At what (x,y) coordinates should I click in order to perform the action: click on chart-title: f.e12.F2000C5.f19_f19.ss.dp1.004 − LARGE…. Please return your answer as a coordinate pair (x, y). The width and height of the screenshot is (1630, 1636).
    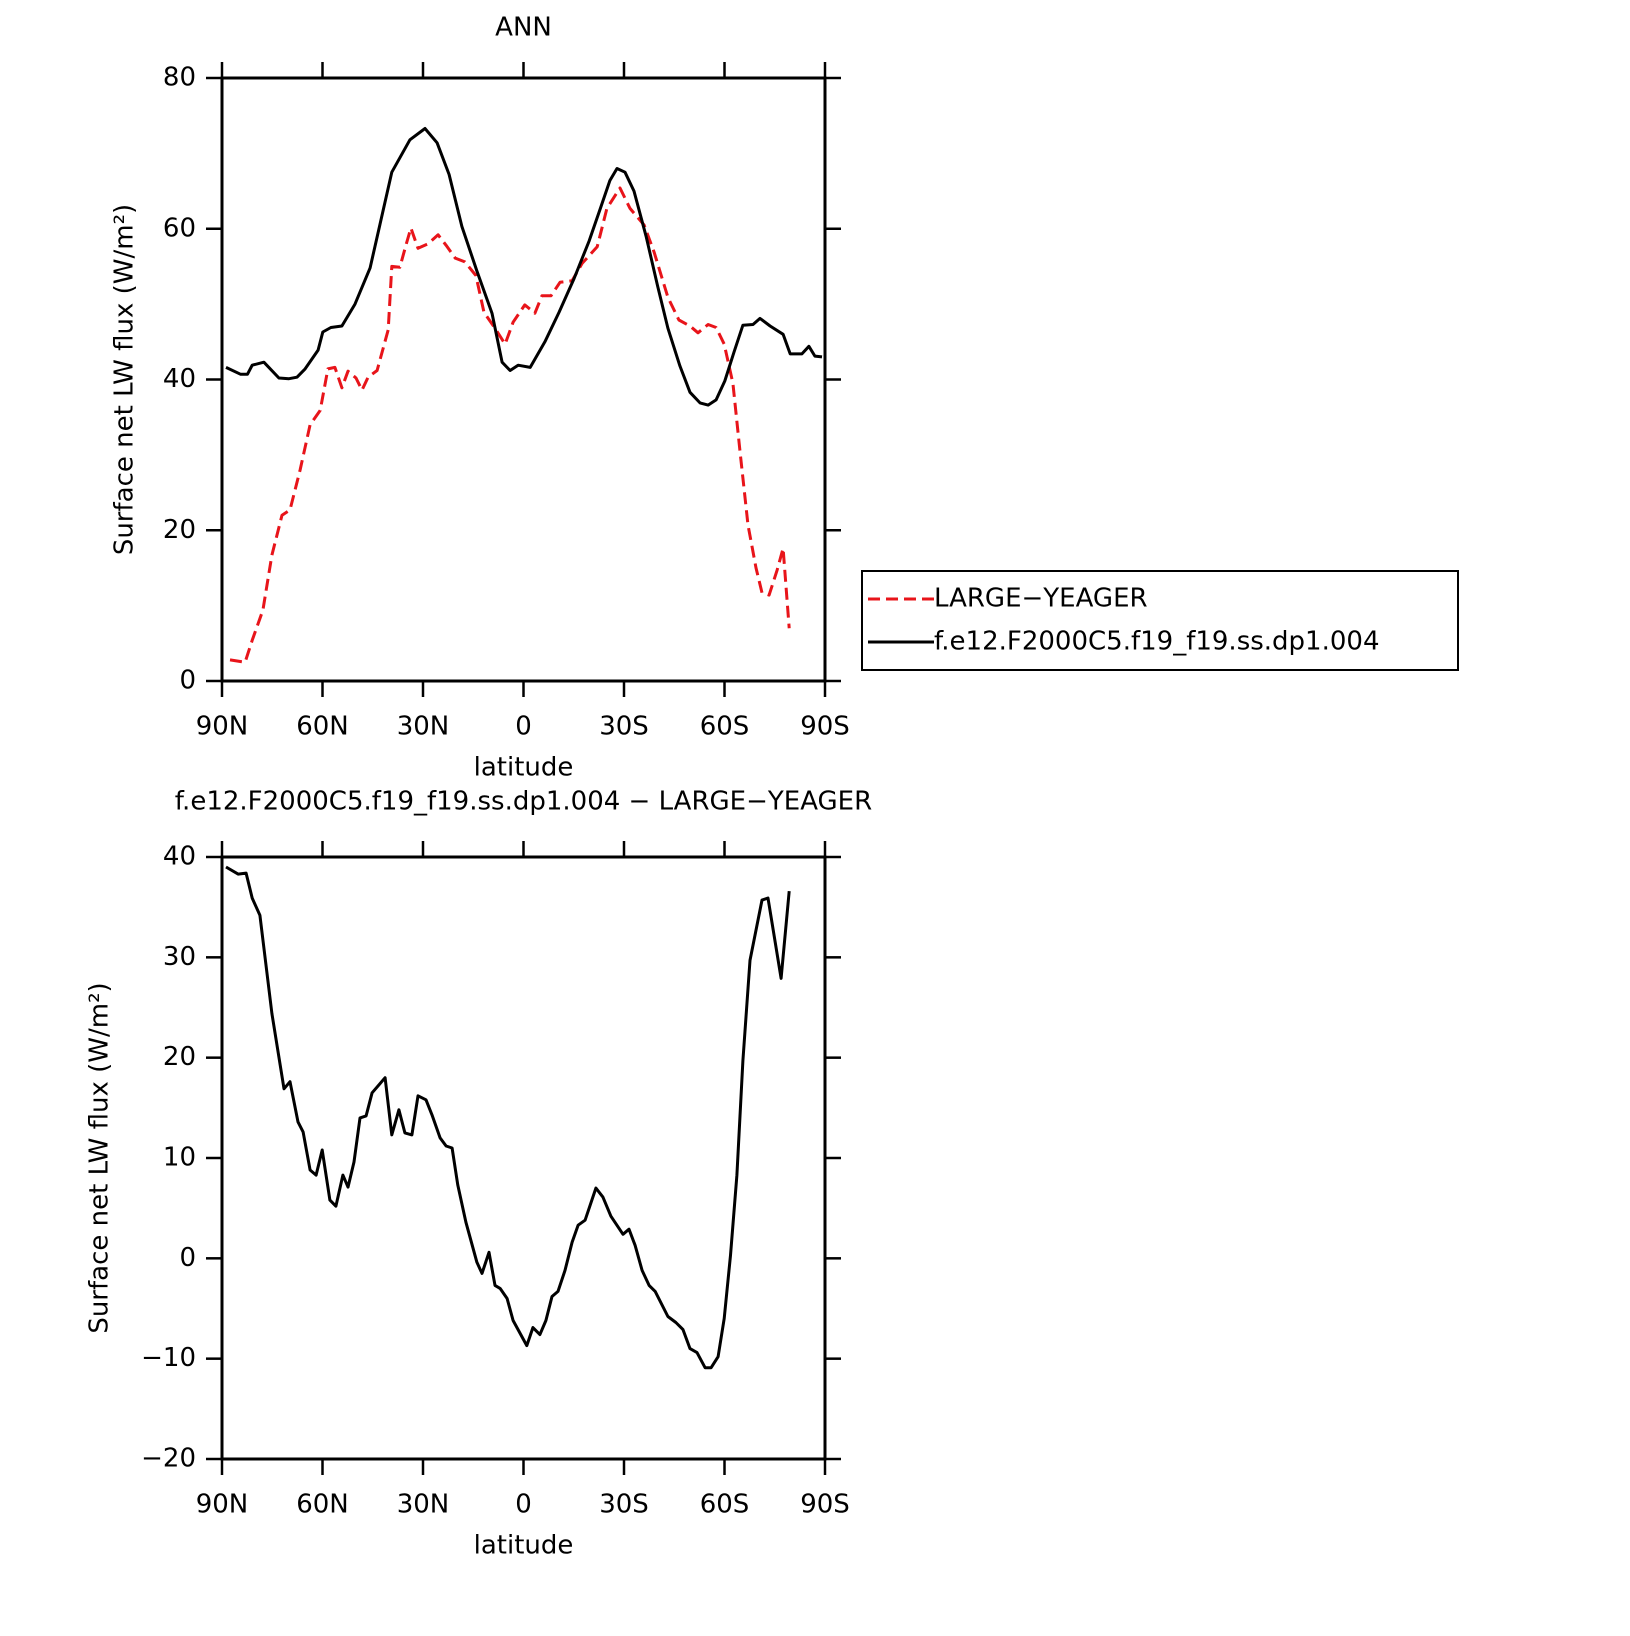
    Looking at the image, I should click on (523, 802).